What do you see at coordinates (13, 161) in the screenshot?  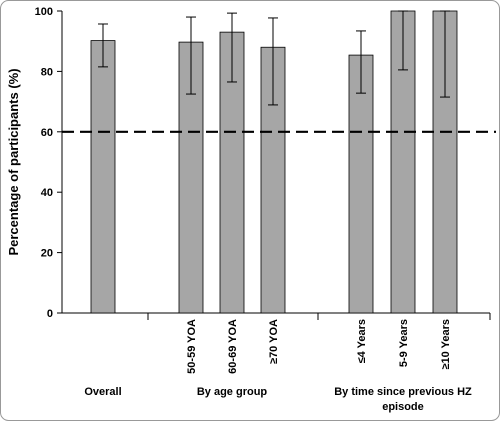 I see `y-axis-label: Percentage of participants (%)` at bounding box center [13, 161].